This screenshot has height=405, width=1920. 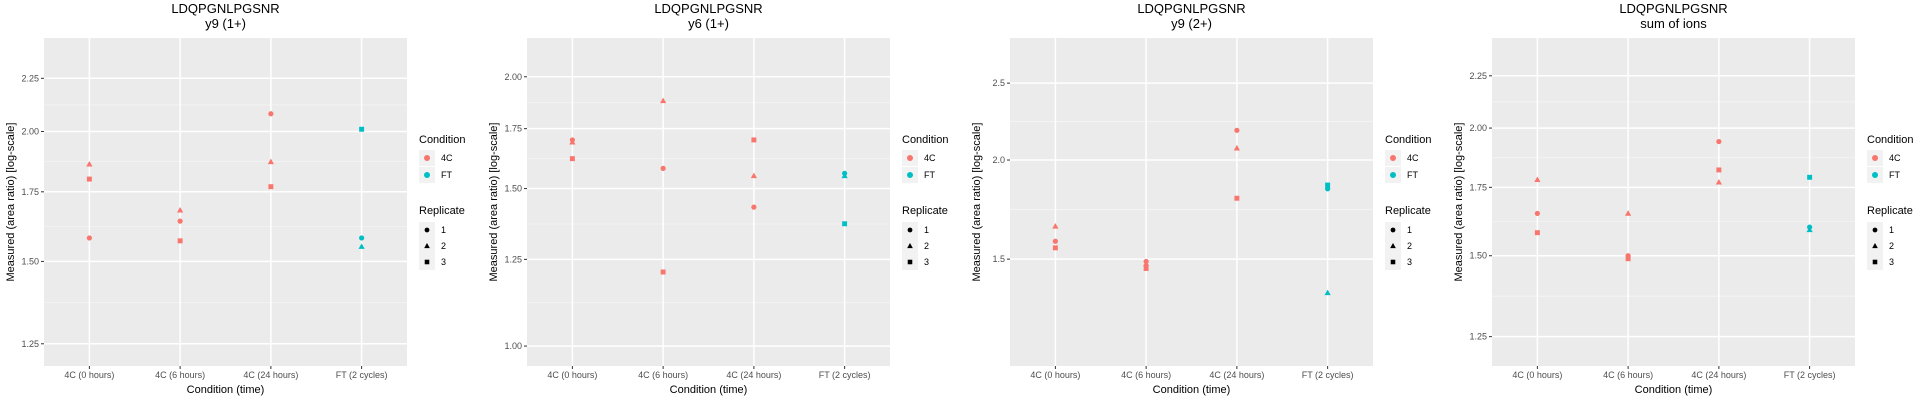 I want to click on y-tick-label: 1.00, so click(x=513, y=346).